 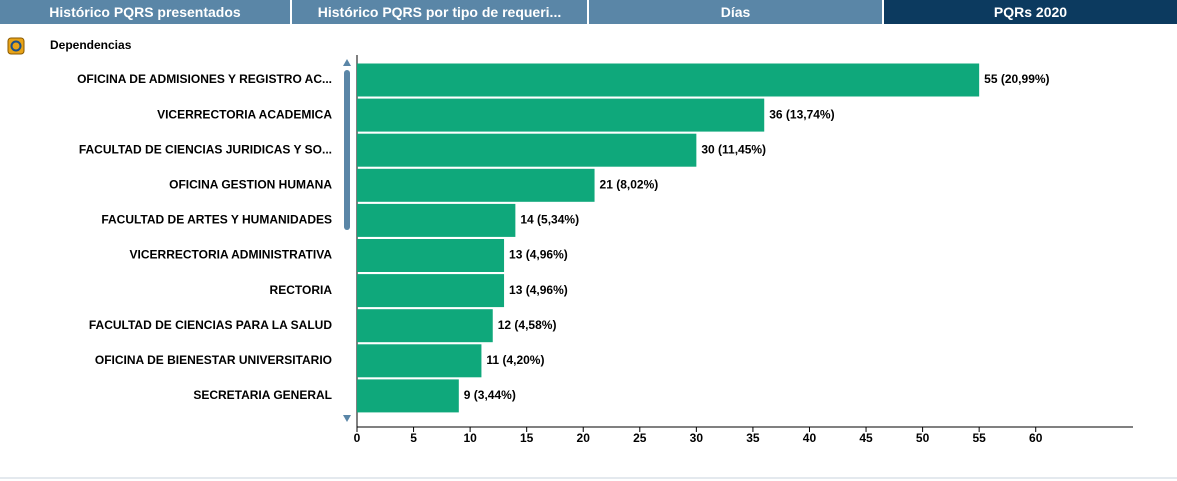 I want to click on scrollbar-thumb, so click(x=347, y=150).